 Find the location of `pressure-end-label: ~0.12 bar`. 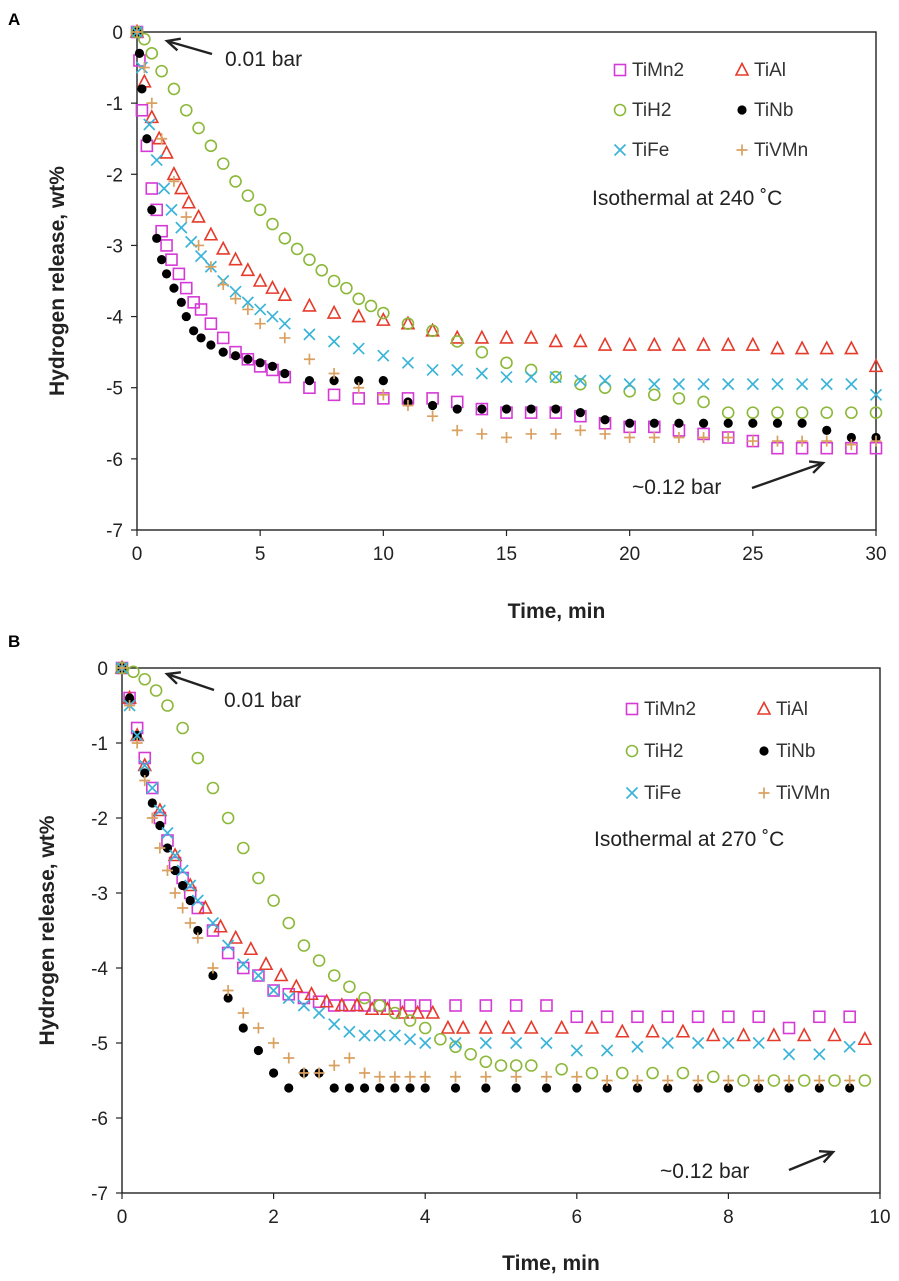

pressure-end-label: ~0.12 bar is located at coordinates (676, 487).